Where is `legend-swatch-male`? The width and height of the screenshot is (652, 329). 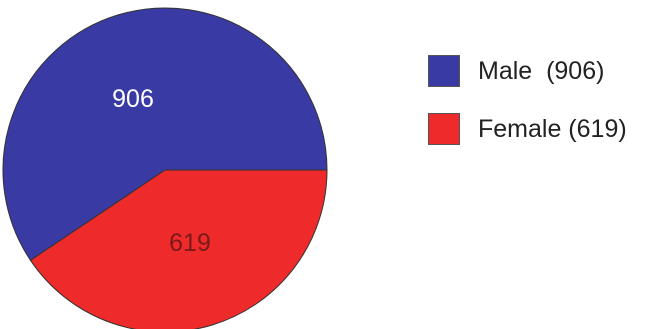 legend-swatch-male is located at coordinates (444, 71).